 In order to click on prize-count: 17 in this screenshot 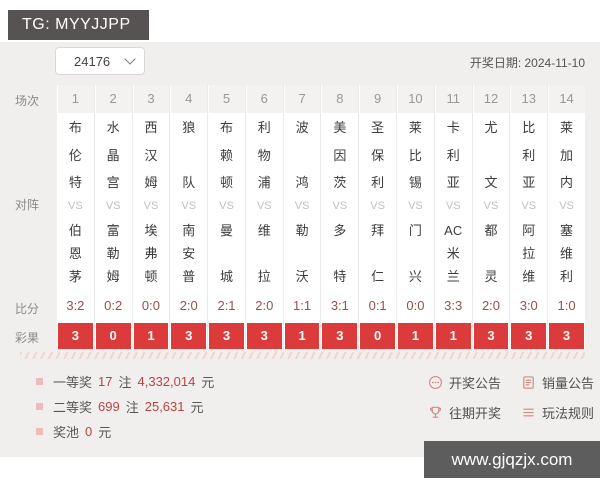, I will do `click(105, 381)`.